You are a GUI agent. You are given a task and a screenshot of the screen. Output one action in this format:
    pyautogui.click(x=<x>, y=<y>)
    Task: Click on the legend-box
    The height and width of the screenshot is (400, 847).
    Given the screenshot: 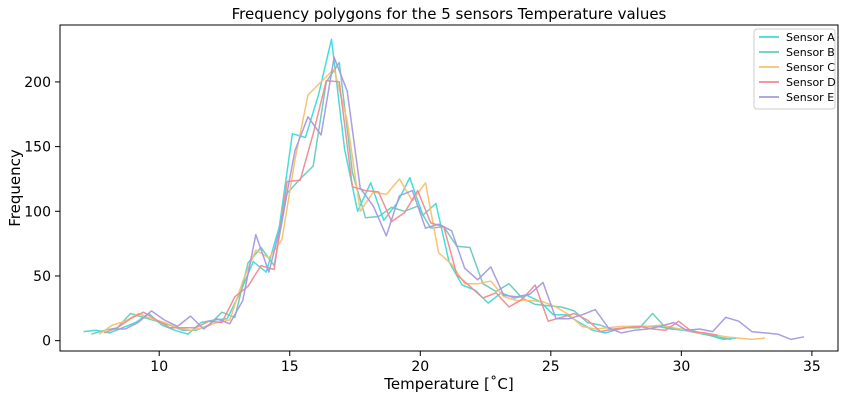 What is the action you would take?
    pyautogui.click(x=794, y=69)
    